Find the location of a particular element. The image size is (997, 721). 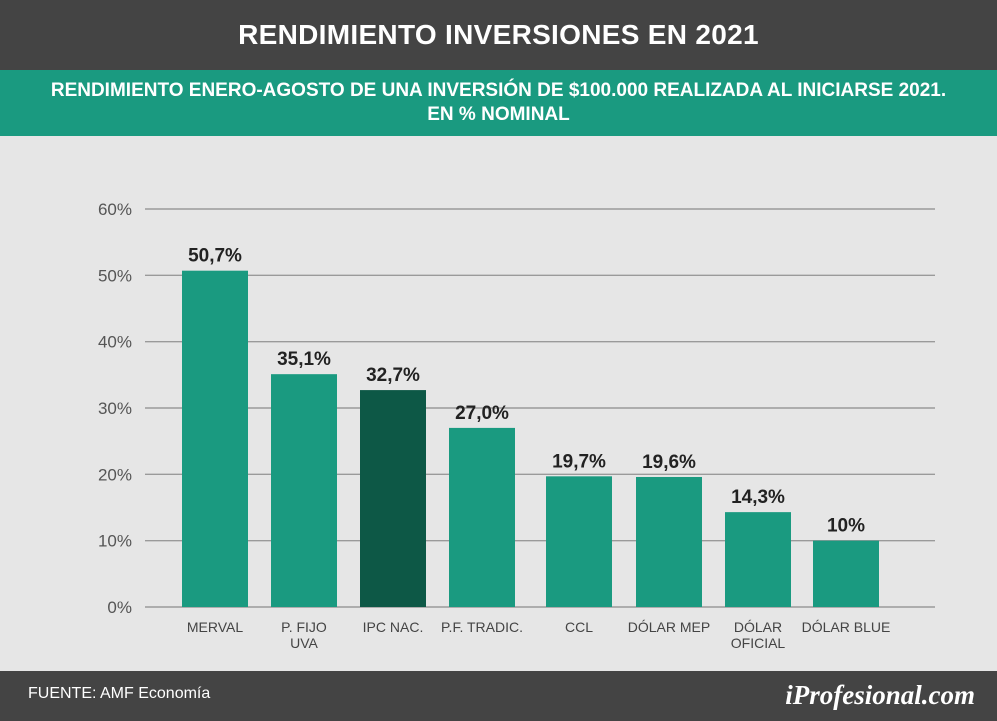

x-tick-label: OFICIAL is located at coordinates (758, 643).